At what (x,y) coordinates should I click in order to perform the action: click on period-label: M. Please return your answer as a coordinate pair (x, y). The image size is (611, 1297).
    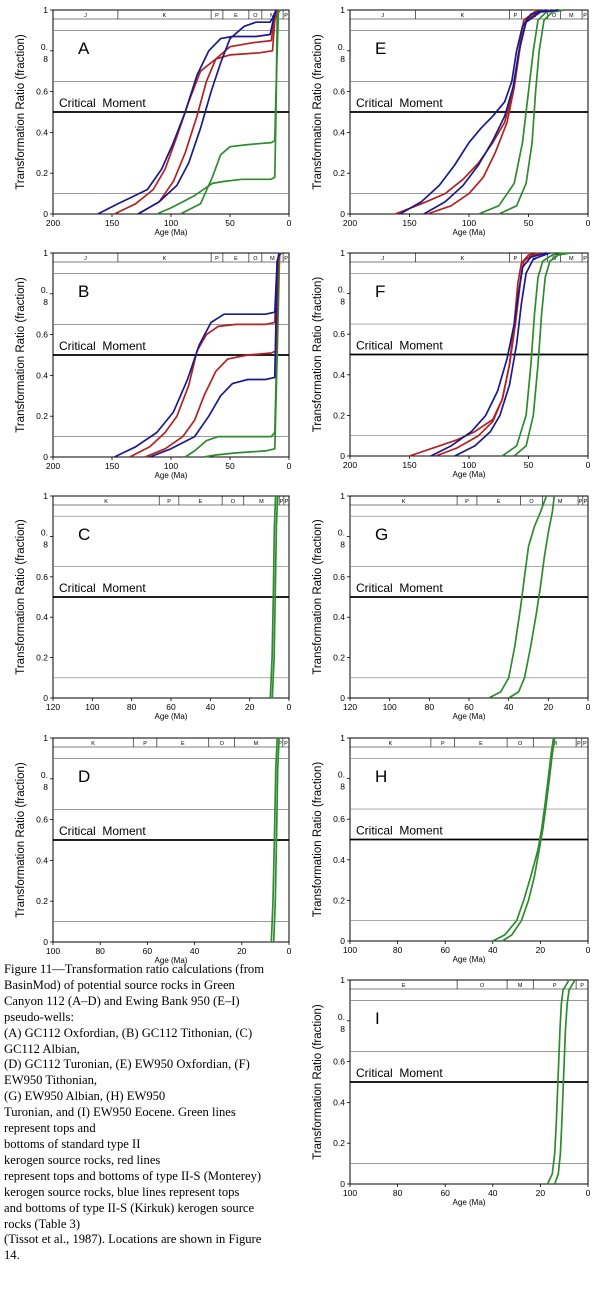
    Looking at the image, I should click on (272, 259).